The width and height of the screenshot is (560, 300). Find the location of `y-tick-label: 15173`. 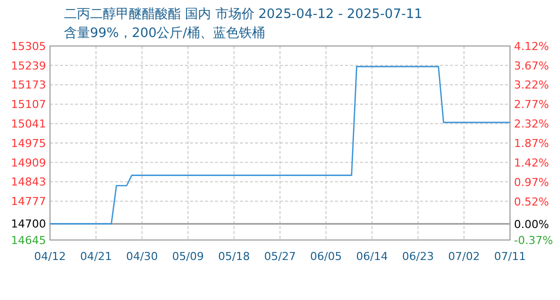

y-tick-label: 15173 is located at coordinates (28, 85).